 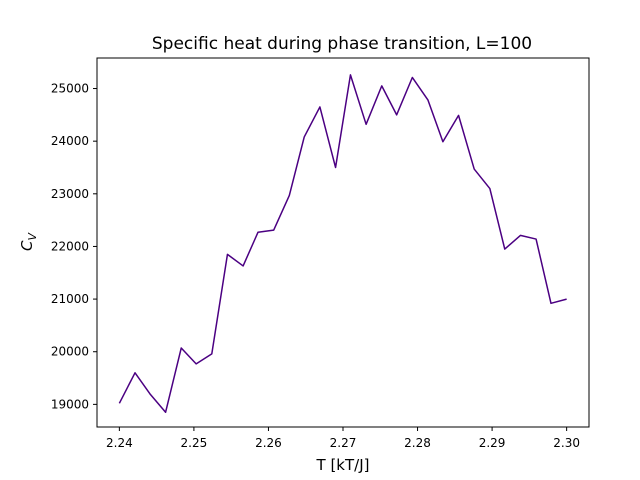 I want to click on x-tick-label: 2.29, so click(x=492, y=443).